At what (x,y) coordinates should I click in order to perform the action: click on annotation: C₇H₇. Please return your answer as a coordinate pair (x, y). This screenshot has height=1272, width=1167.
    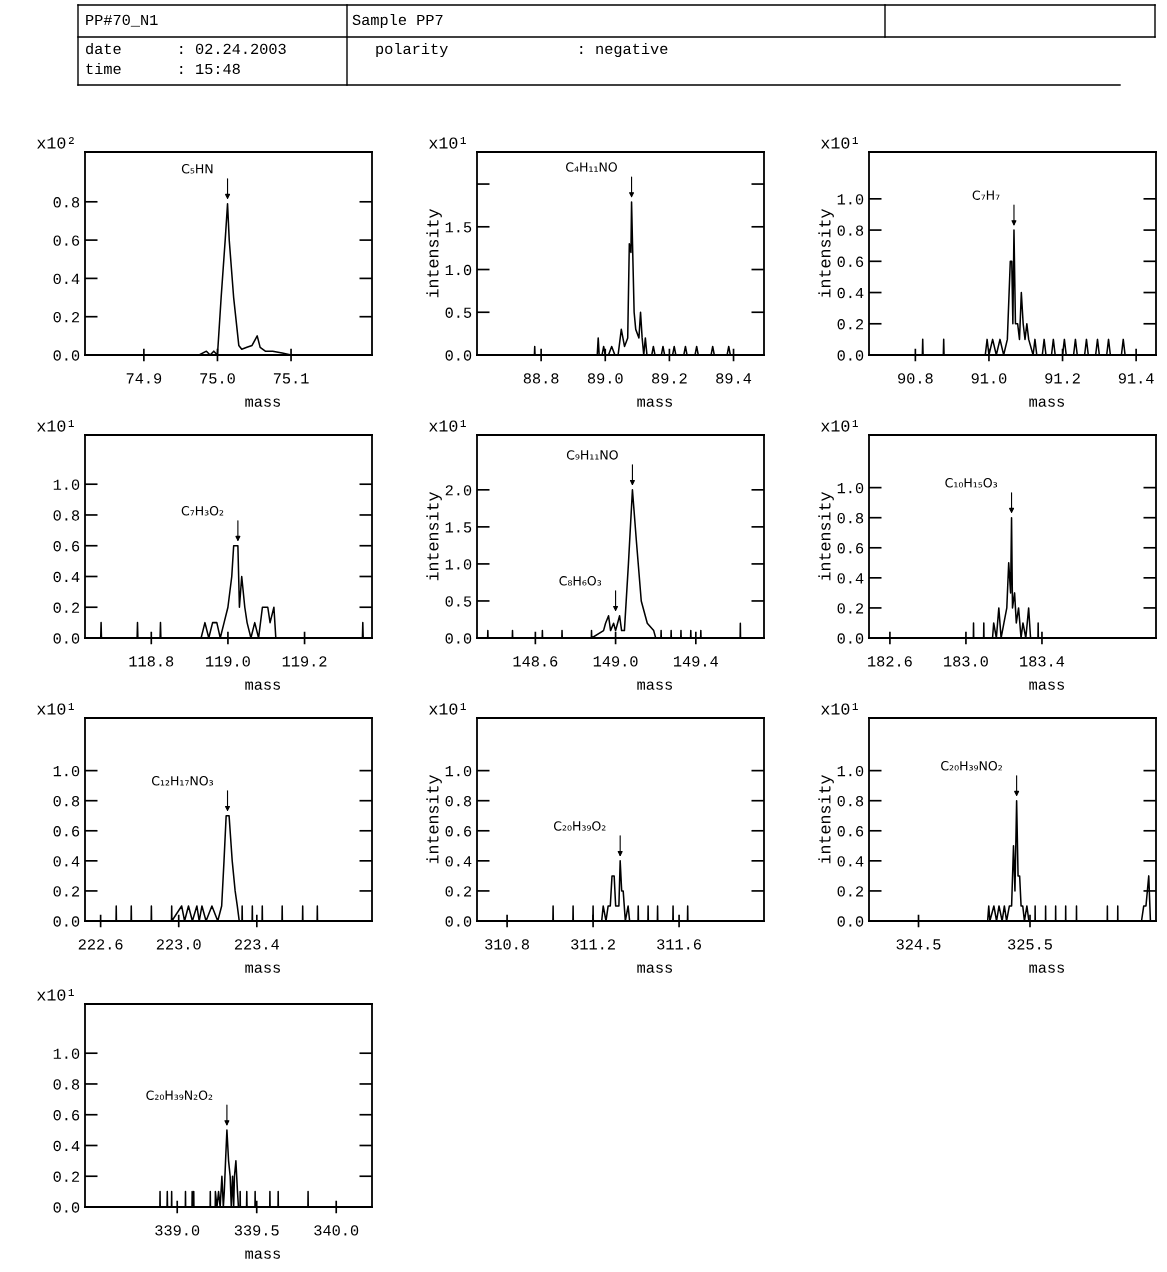
    Looking at the image, I should click on (986, 195).